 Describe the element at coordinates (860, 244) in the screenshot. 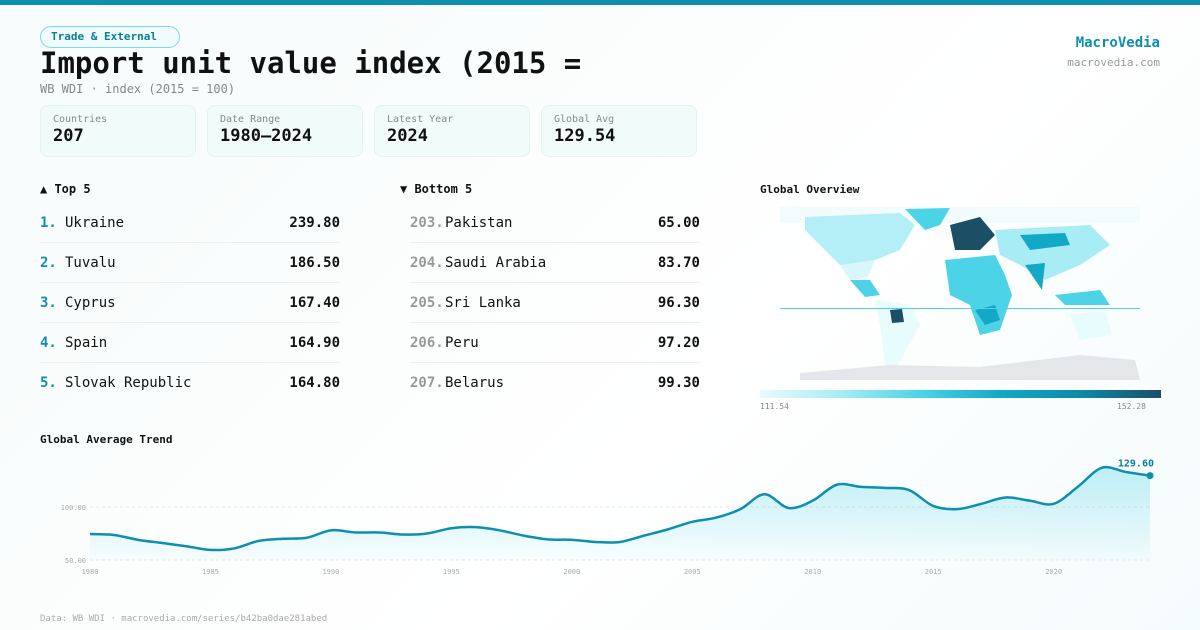

I see `country-north-america` at that location.